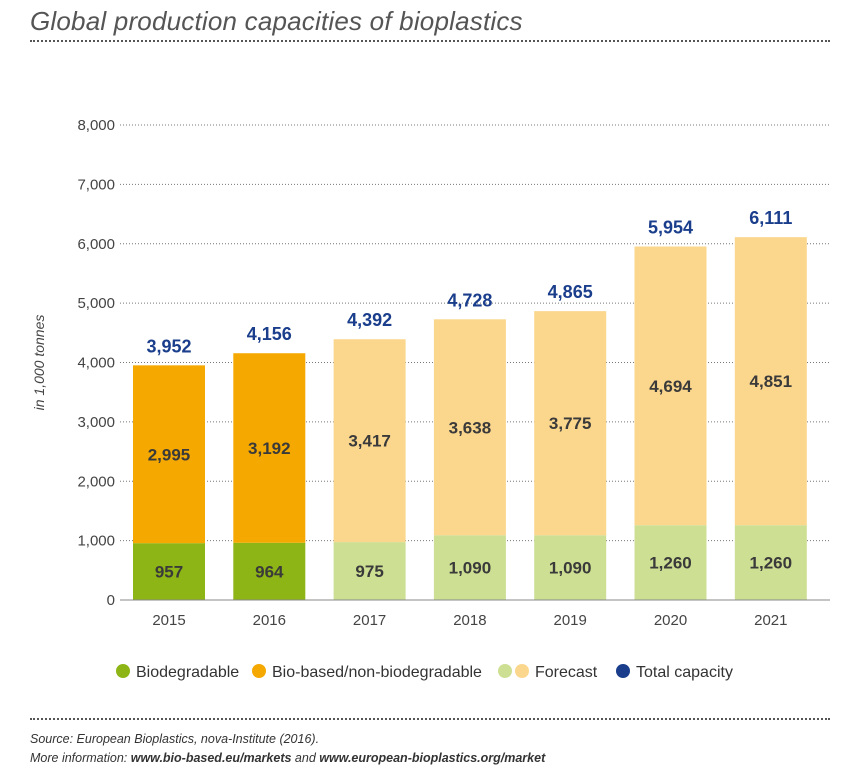 The height and width of the screenshot is (783, 850). What do you see at coordinates (211, 758) in the screenshot?
I see `link-bio-based: www.bio-based.eu/markets` at bounding box center [211, 758].